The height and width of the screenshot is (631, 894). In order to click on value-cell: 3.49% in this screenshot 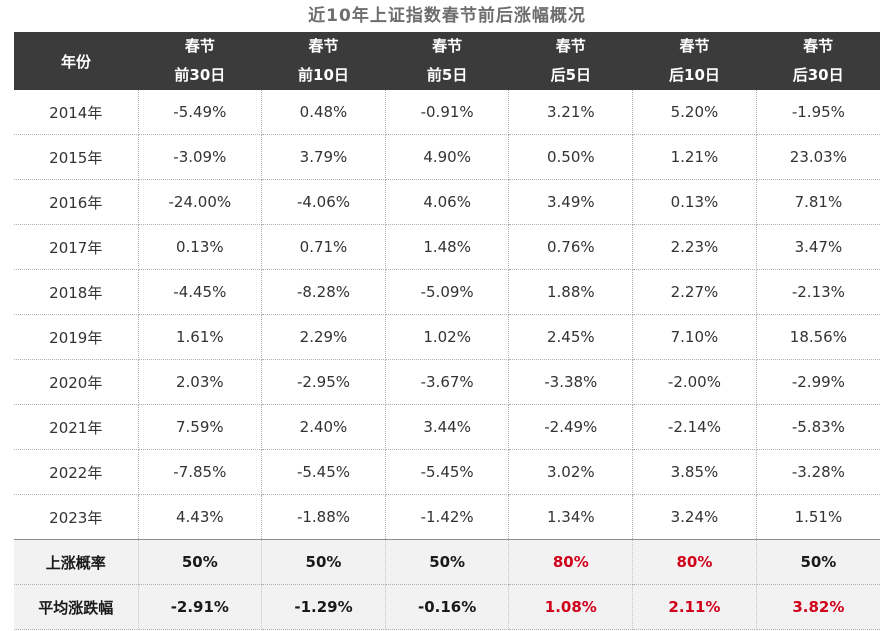, I will do `click(571, 202)`.